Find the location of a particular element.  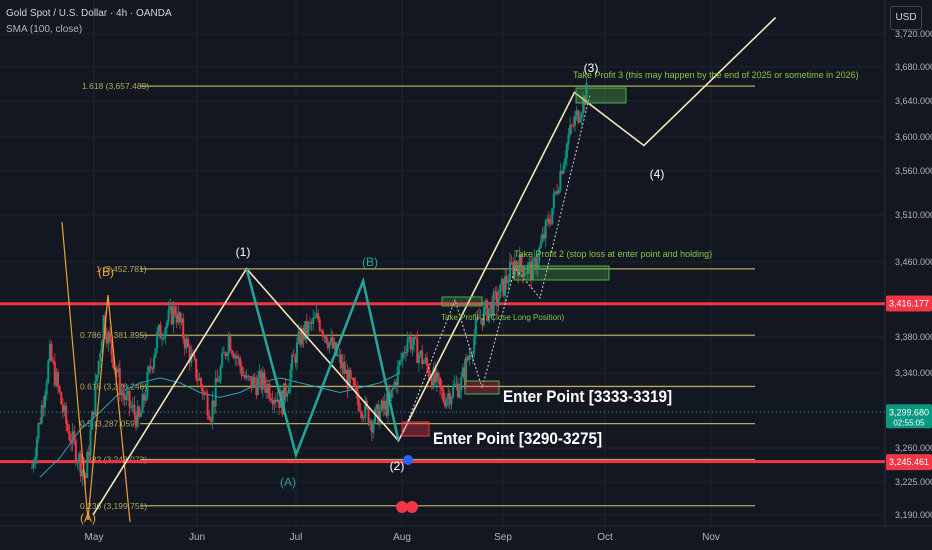

wave-label: (3) is located at coordinates (591, 68).